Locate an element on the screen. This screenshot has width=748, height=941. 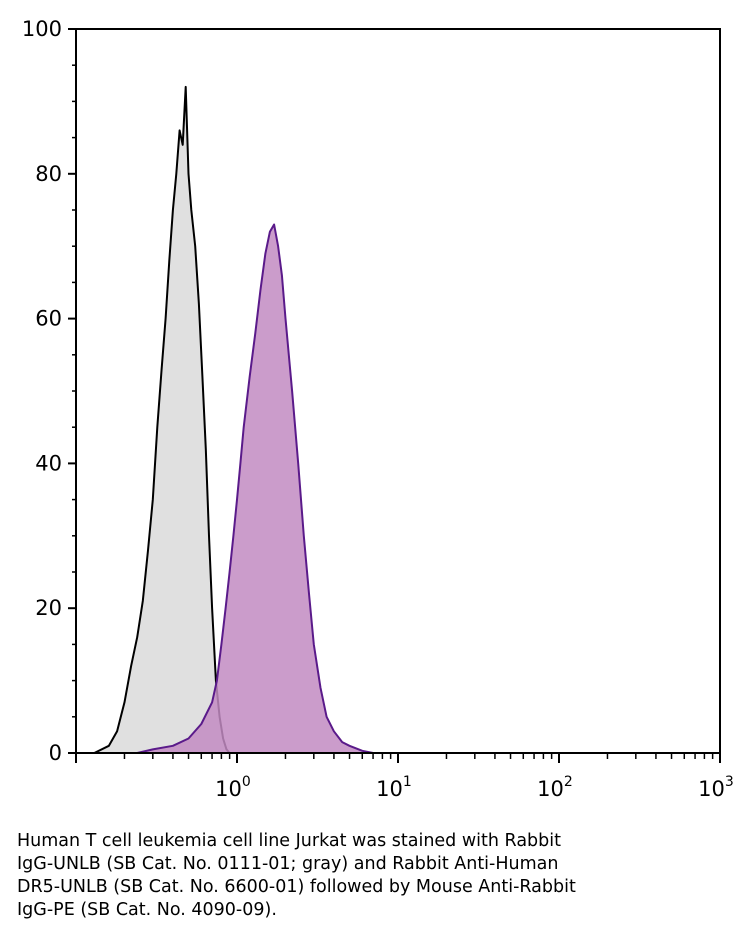
x-tick-label: 10⁰ is located at coordinates (233, 787).